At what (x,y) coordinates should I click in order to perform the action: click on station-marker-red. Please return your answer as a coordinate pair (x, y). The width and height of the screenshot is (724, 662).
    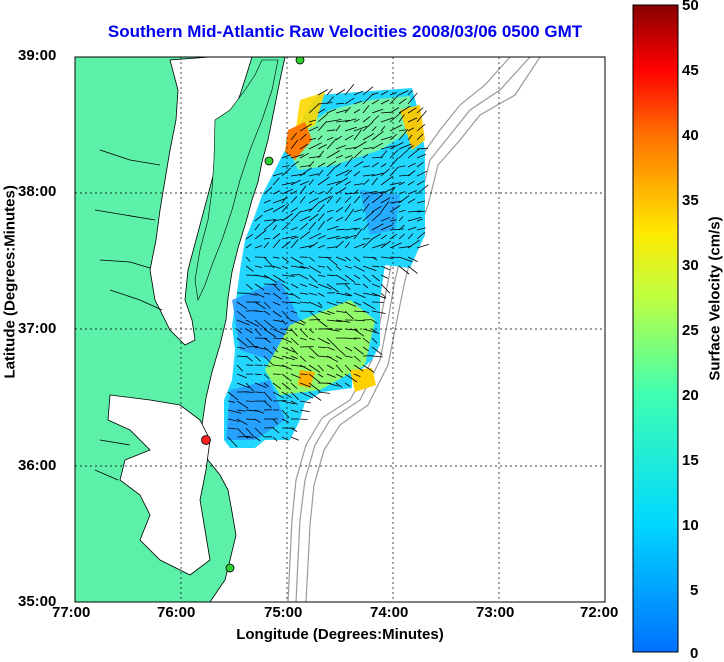
    Looking at the image, I should click on (206, 440).